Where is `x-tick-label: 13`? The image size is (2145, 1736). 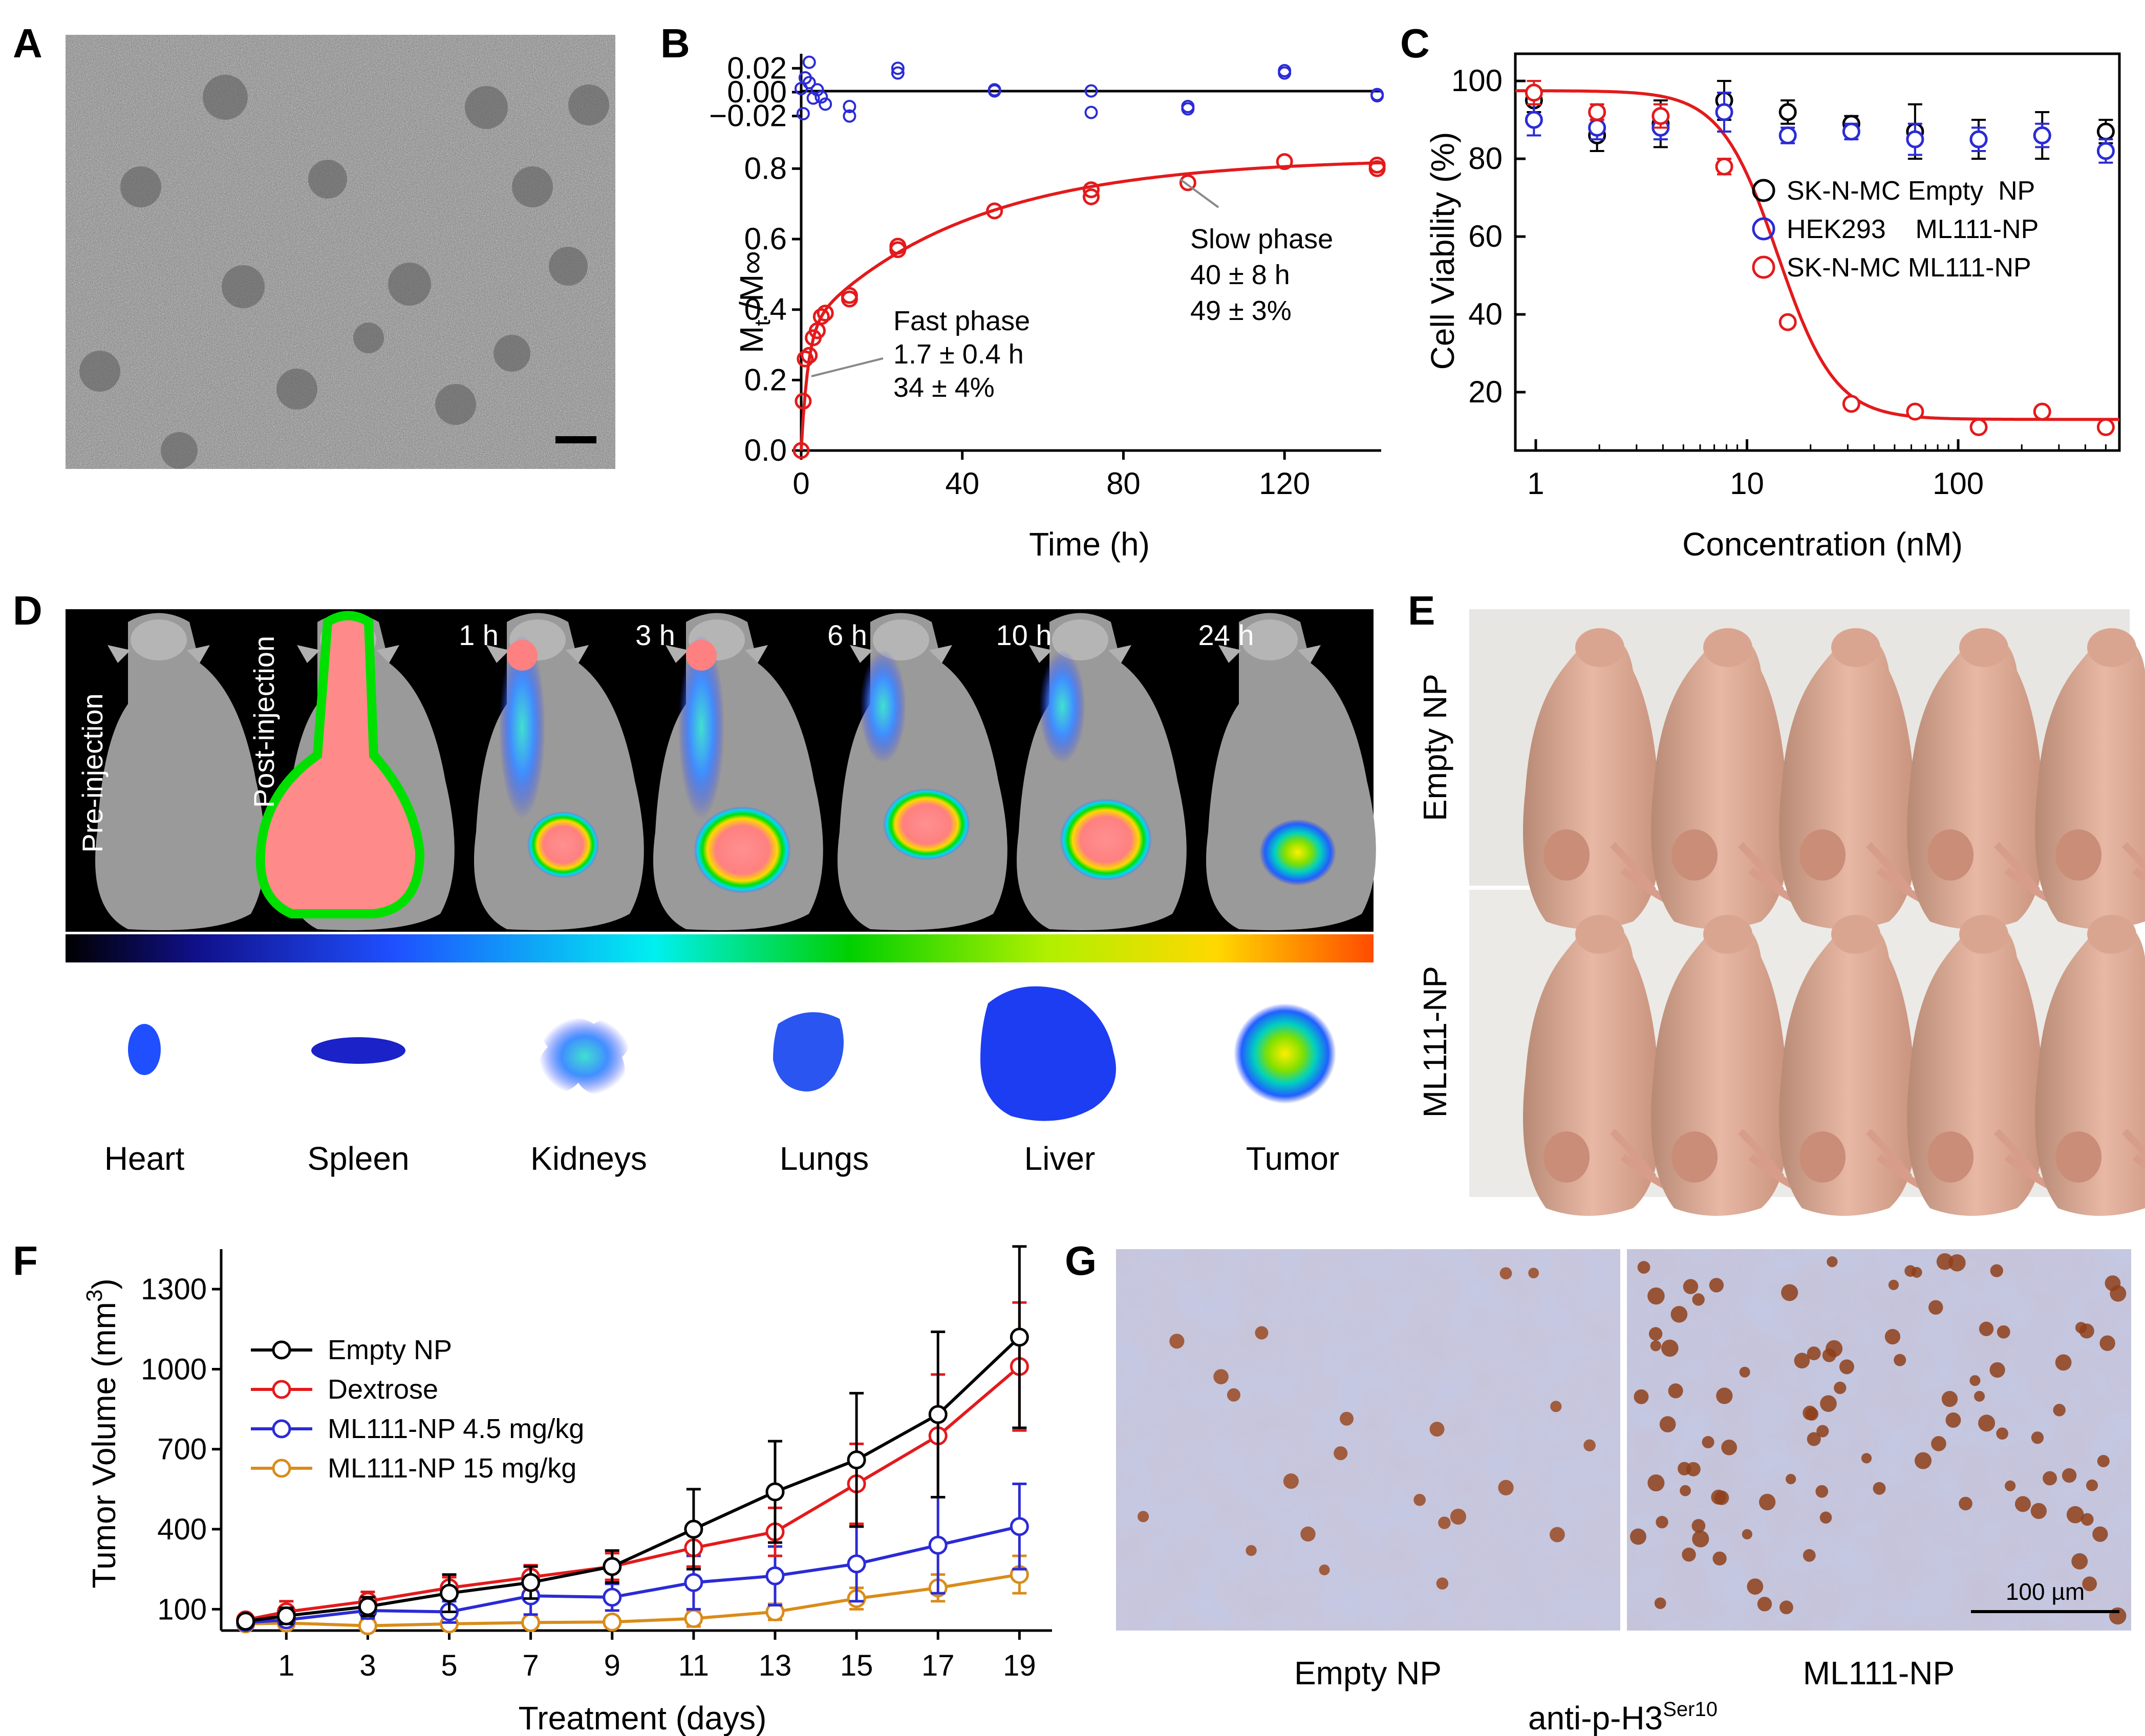 x-tick-label: 13 is located at coordinates (775, 1666).